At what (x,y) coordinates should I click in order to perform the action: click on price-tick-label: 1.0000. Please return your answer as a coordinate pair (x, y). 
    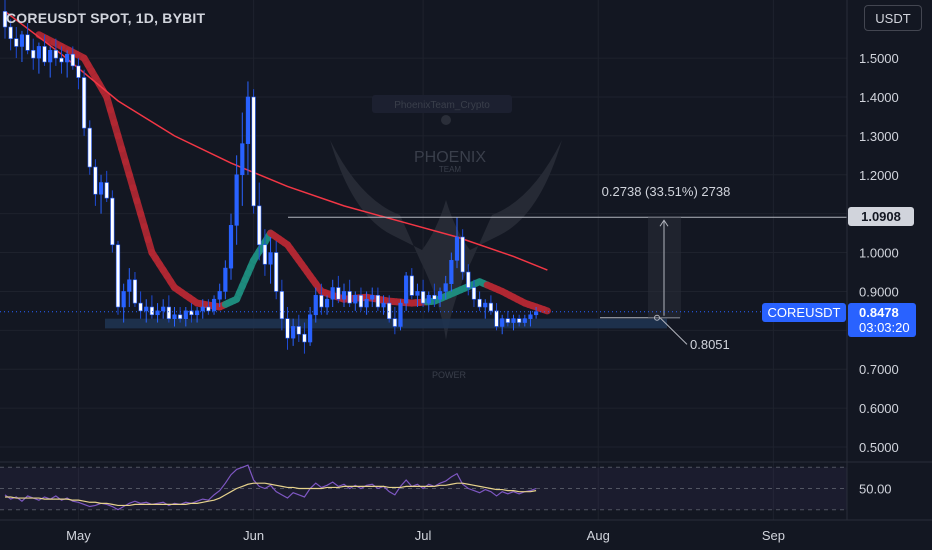
    Looking at the image, I should click on (879, 253).